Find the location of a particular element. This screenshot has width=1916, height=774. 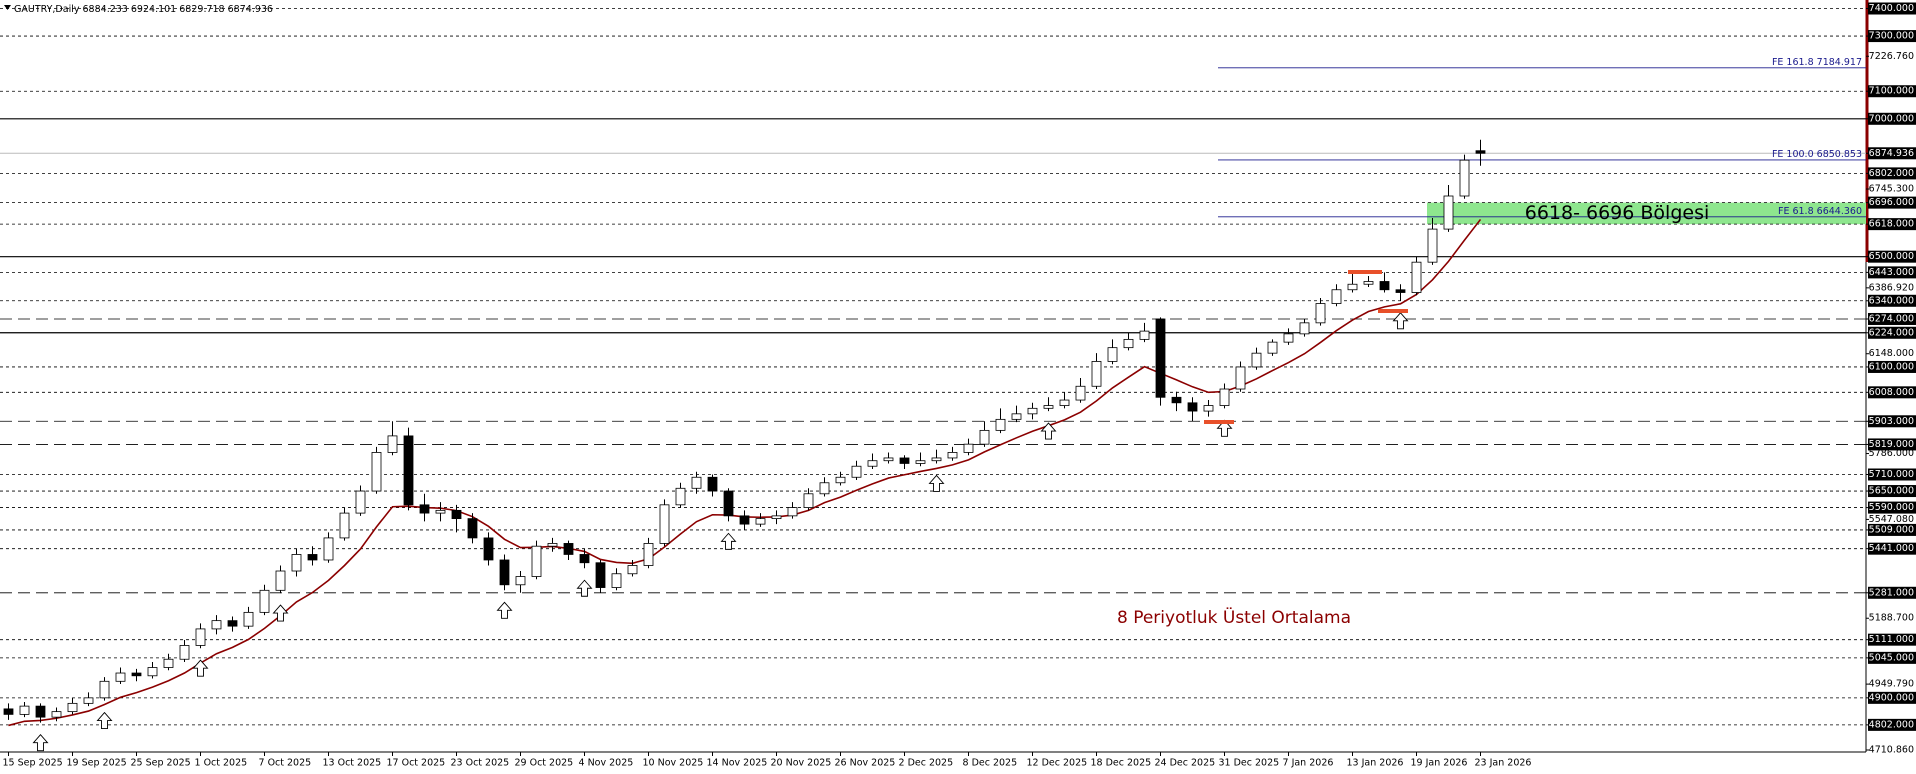

y-tick-label: 5650.000 is located at coordinates (1891, 491).